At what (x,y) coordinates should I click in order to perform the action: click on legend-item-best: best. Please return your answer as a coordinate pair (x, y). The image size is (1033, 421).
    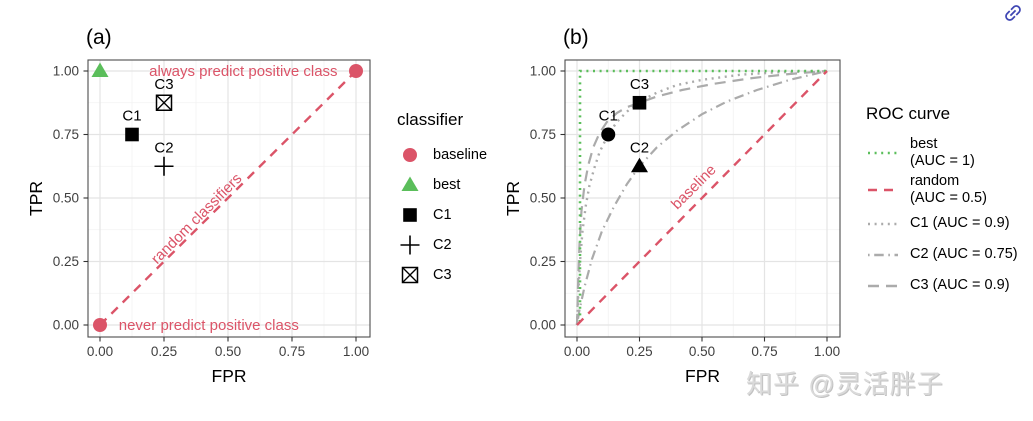
    Looking at the image, I should click on (457, 185).